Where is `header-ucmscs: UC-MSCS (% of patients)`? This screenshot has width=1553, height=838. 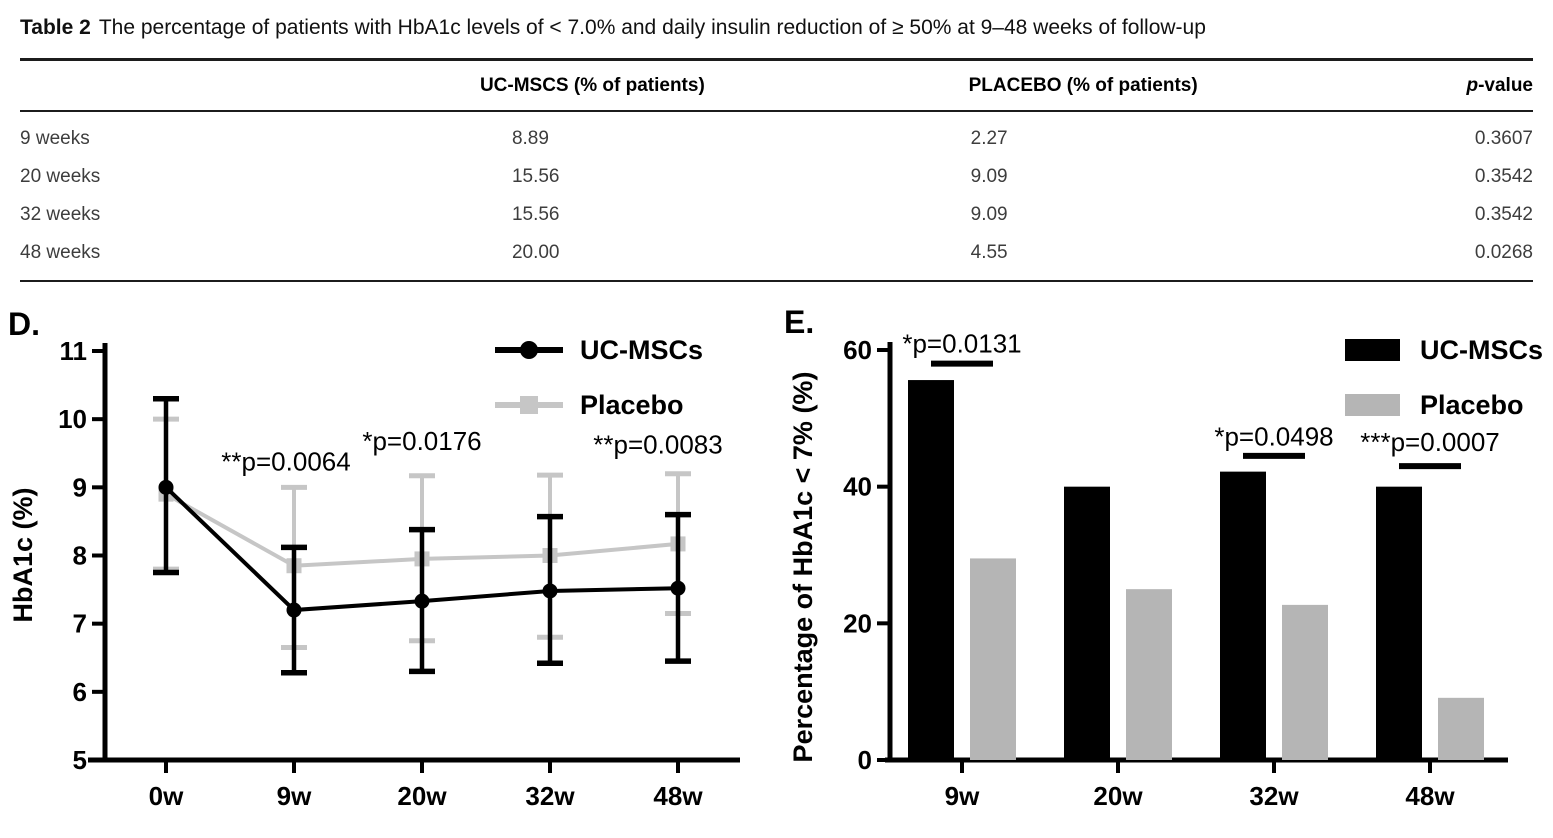
header-ucmscs: UC-MSCS (% of patients) is located at coordinates (592, 86).